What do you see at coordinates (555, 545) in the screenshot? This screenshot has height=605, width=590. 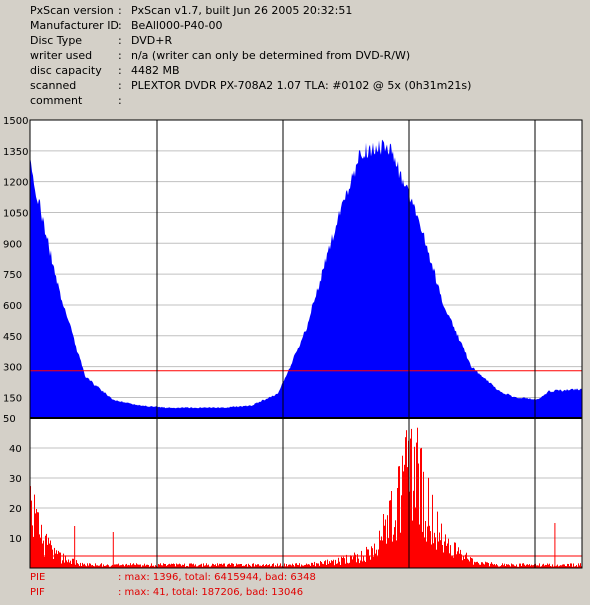 I see `pif-spike` at bounding box center [555, 545].